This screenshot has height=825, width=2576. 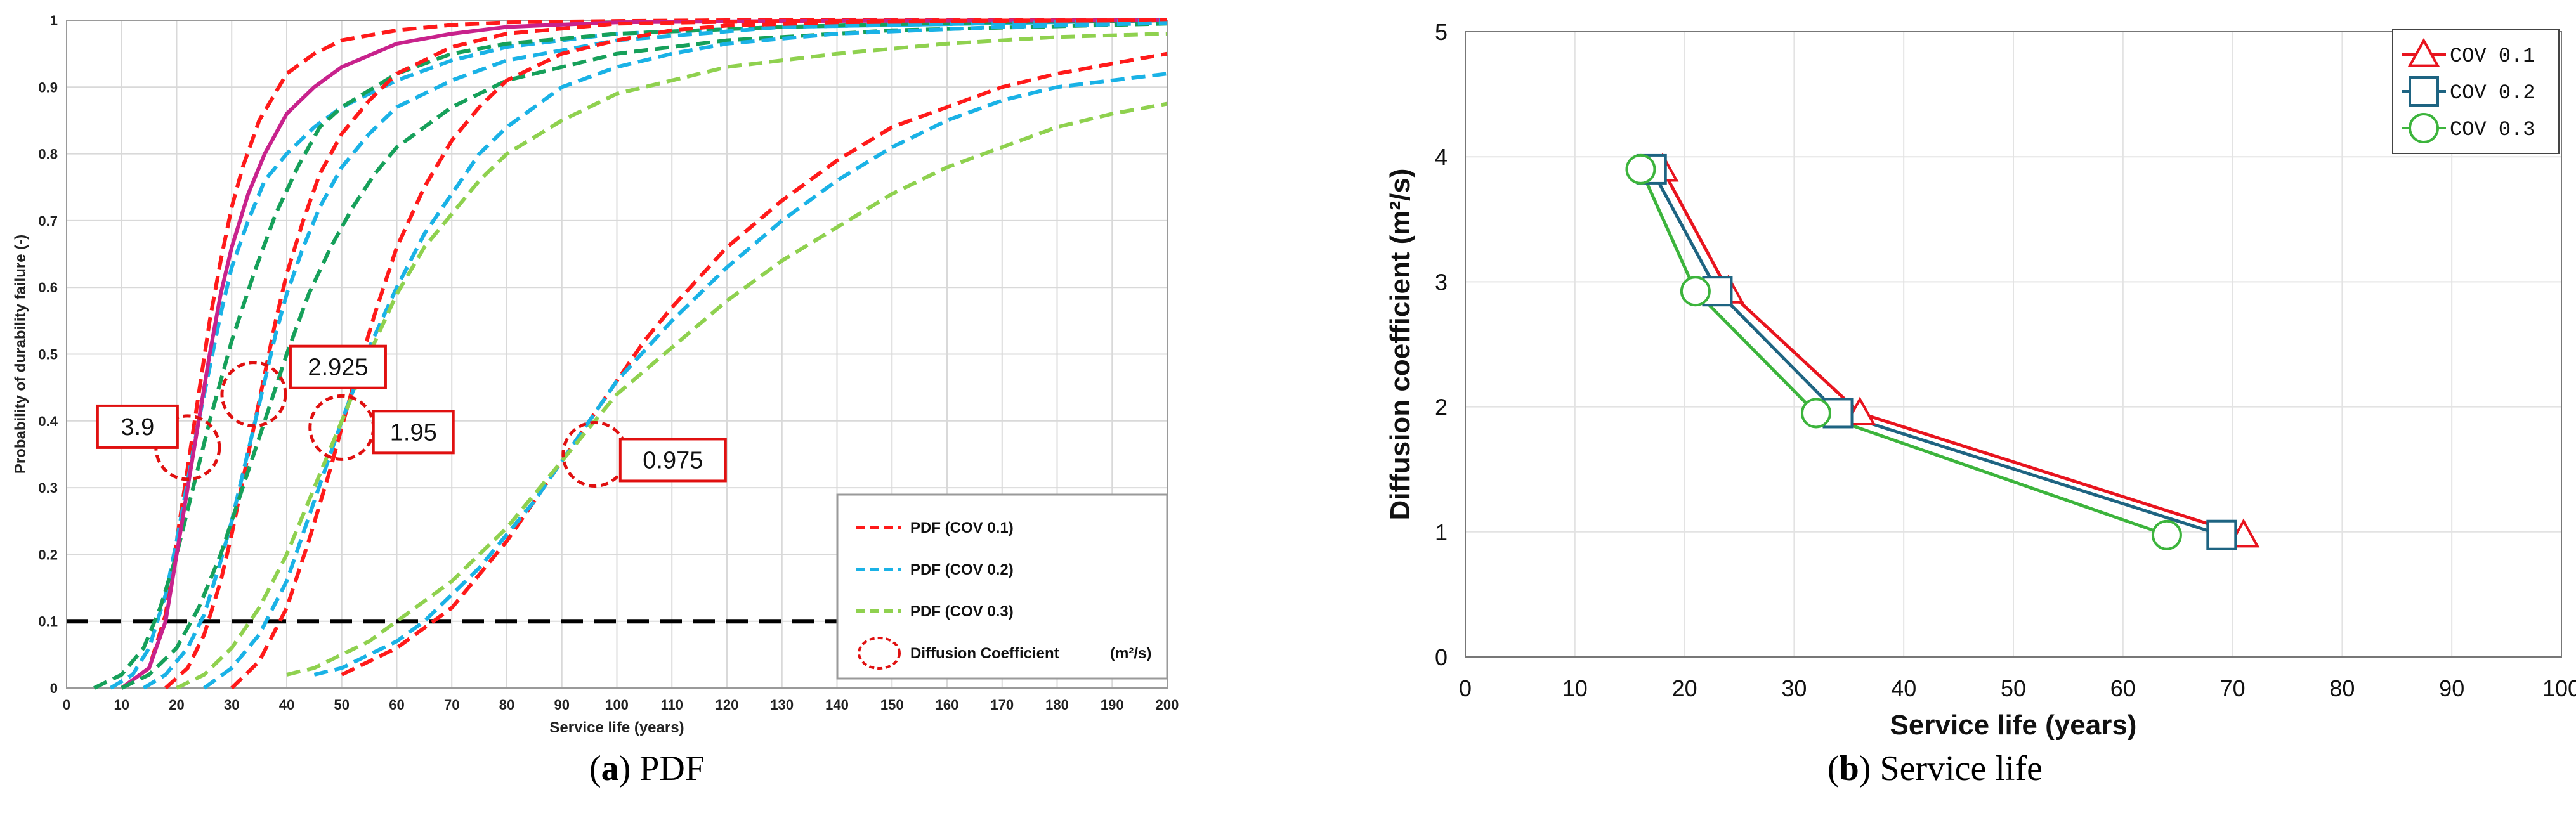 What do you see at coordinates (668, 768) in the screenshot?
I see `caption-a-text: PDF` at bounding box center [668, 768].